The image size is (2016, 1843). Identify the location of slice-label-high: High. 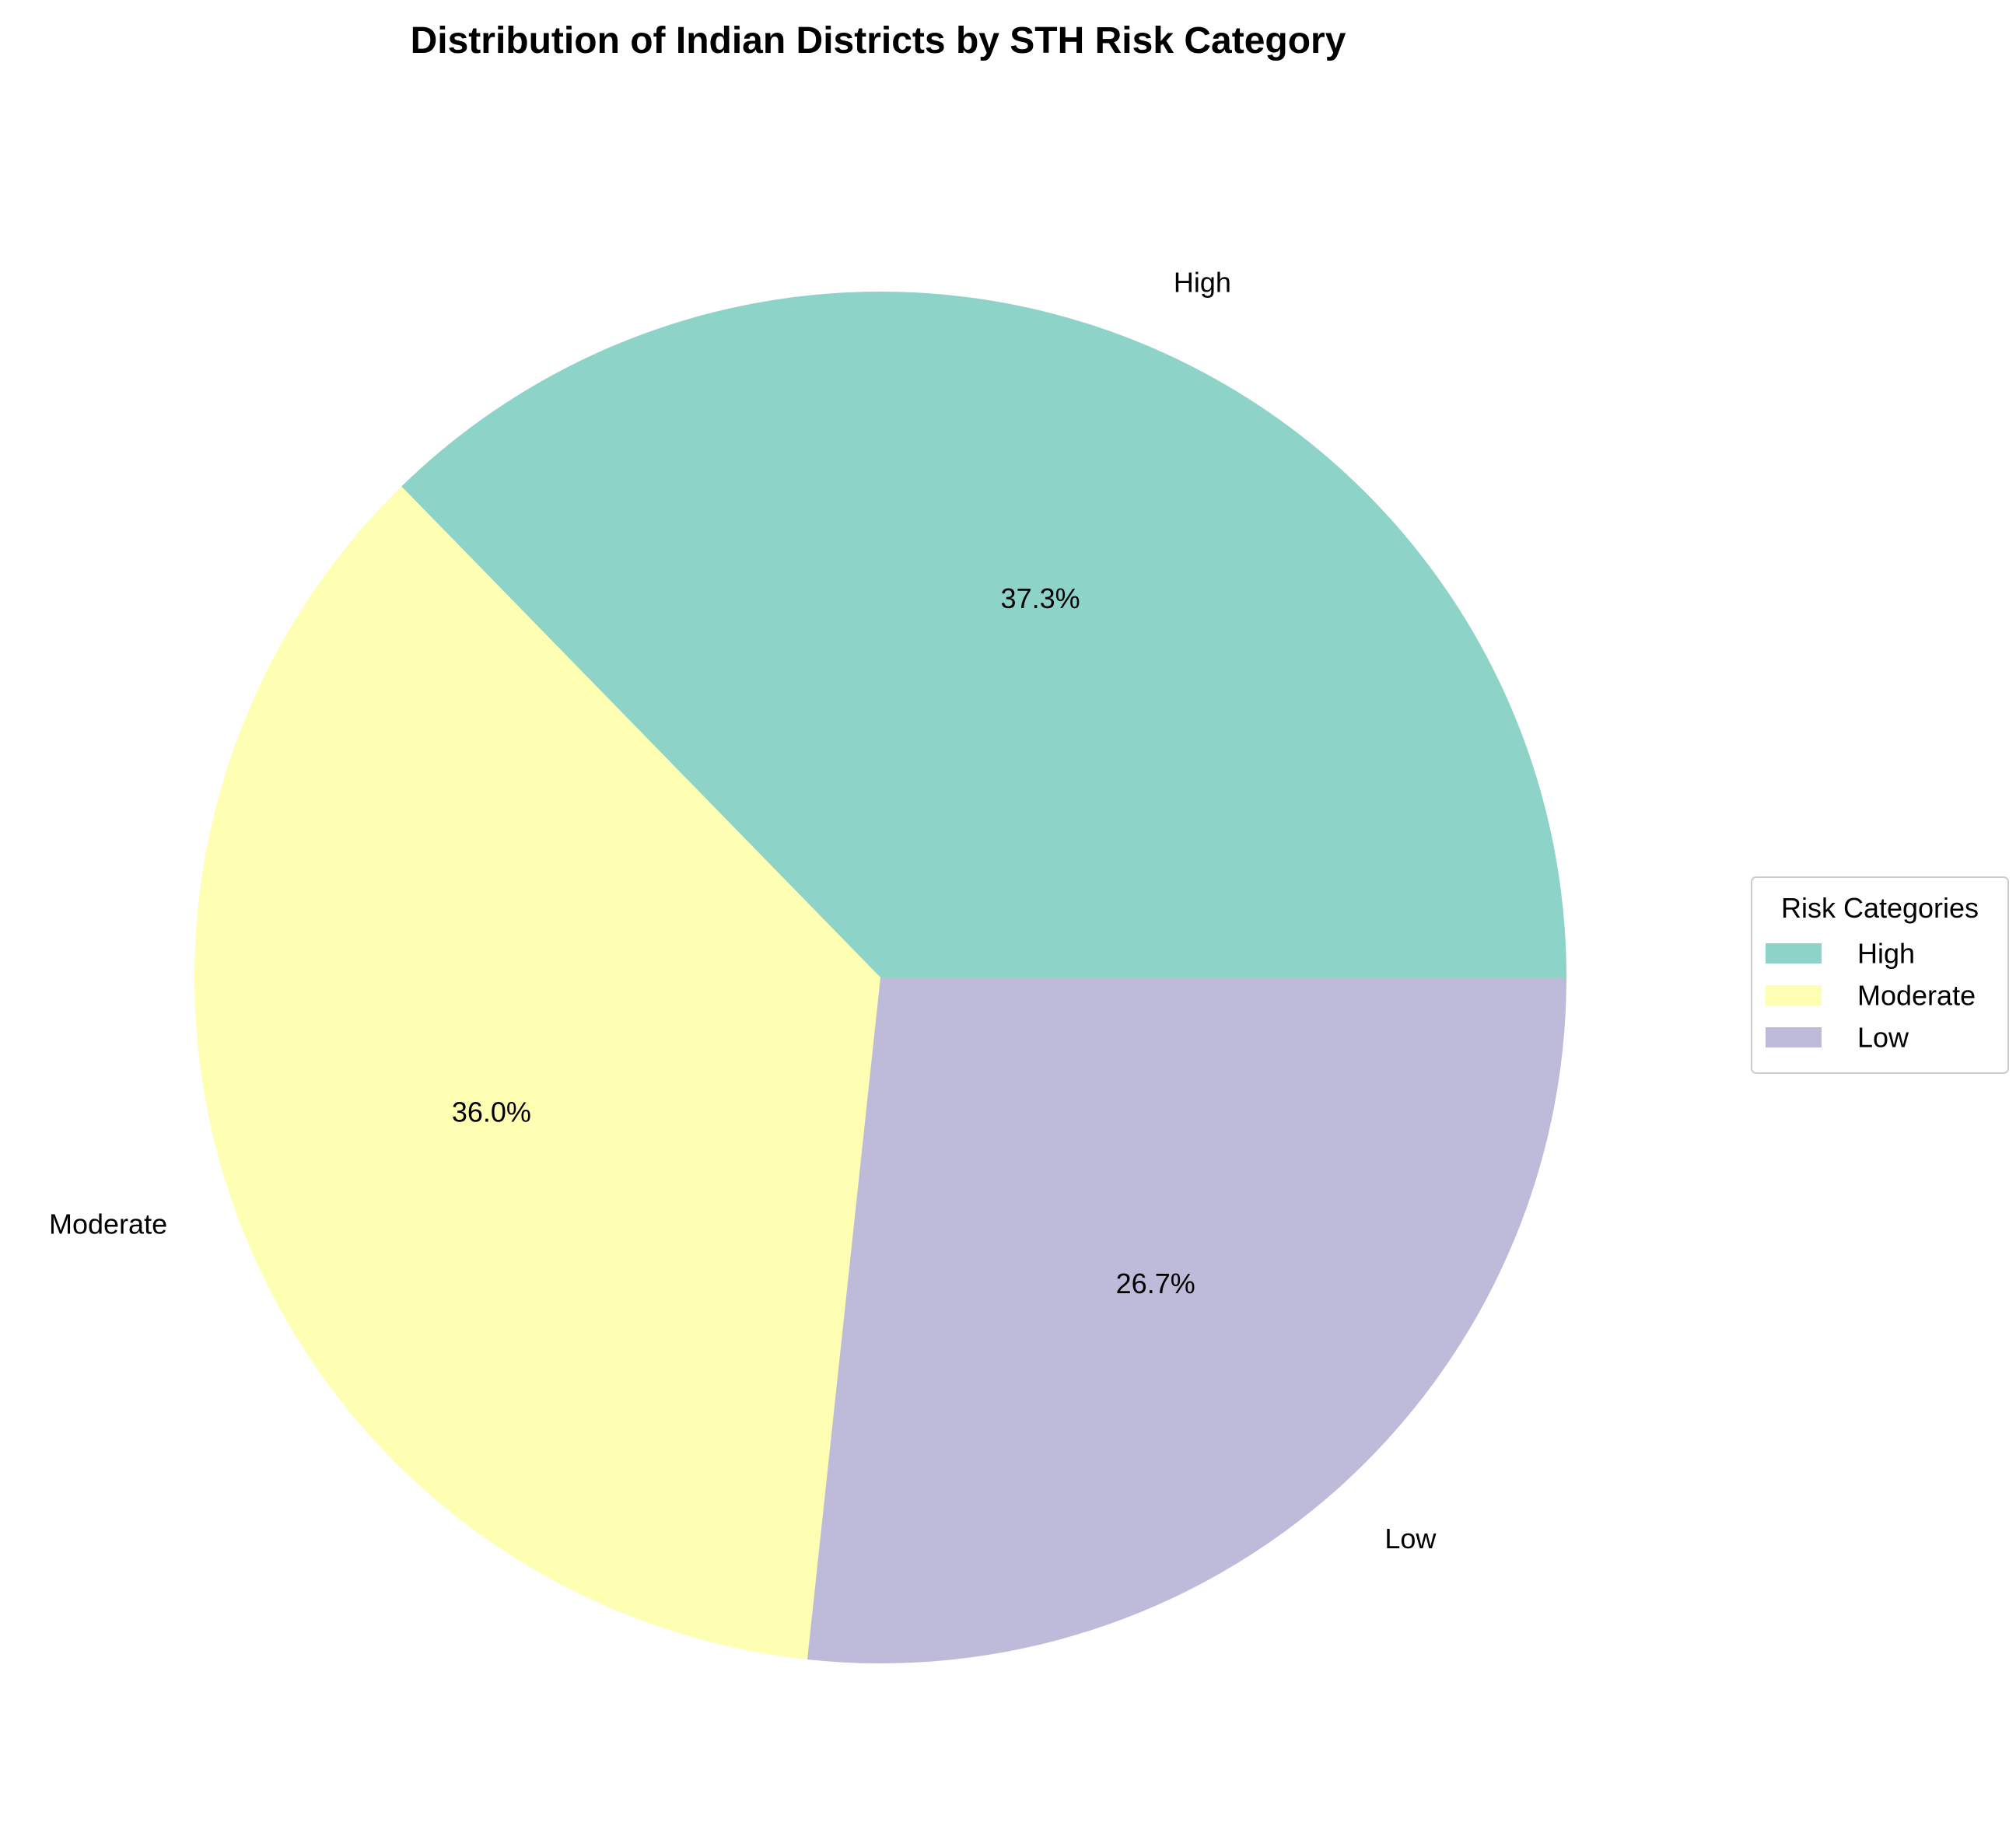
(1202, 283).